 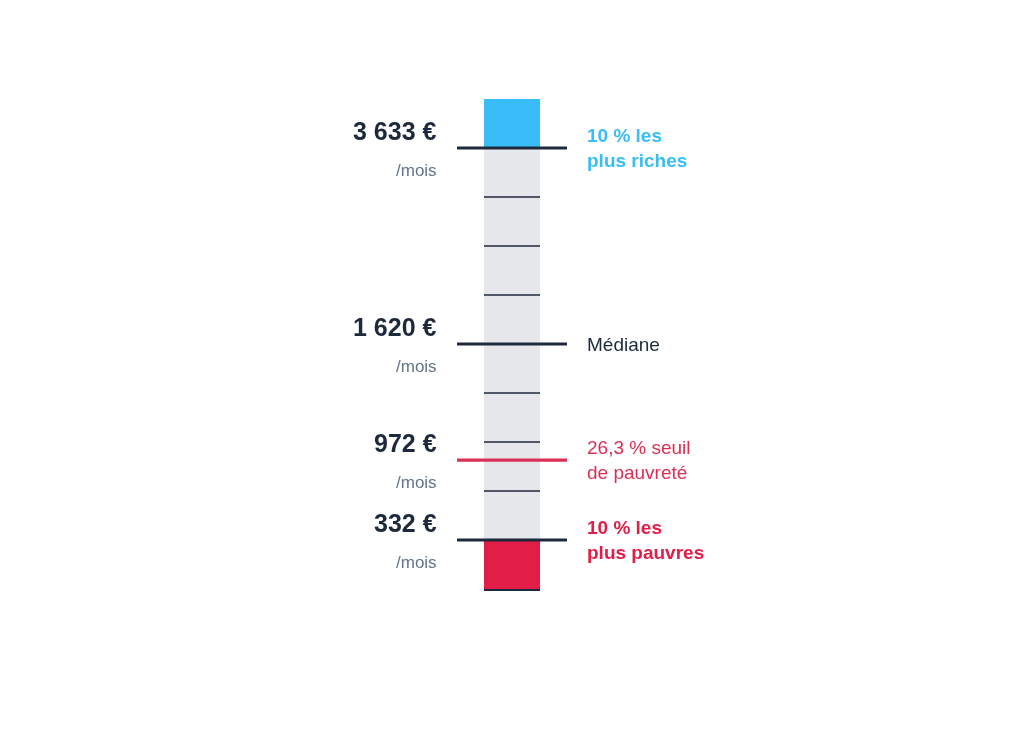 What do you see at coordinates (395, 344) in the screenshot?
I see `ref-line-label: 1 620 € /mois` at bounding box center [395, 344].